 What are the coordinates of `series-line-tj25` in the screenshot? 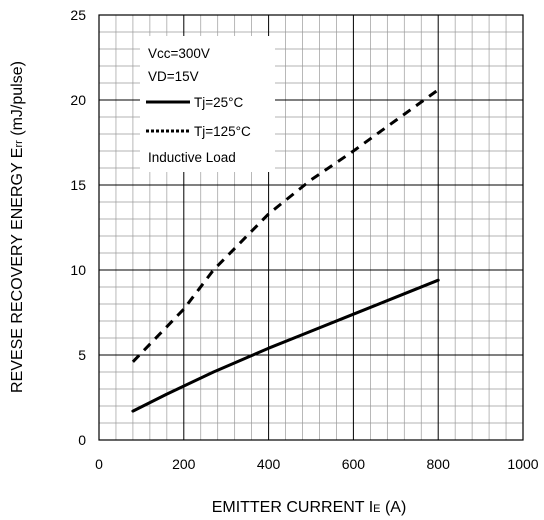 It's located at (285, 345).